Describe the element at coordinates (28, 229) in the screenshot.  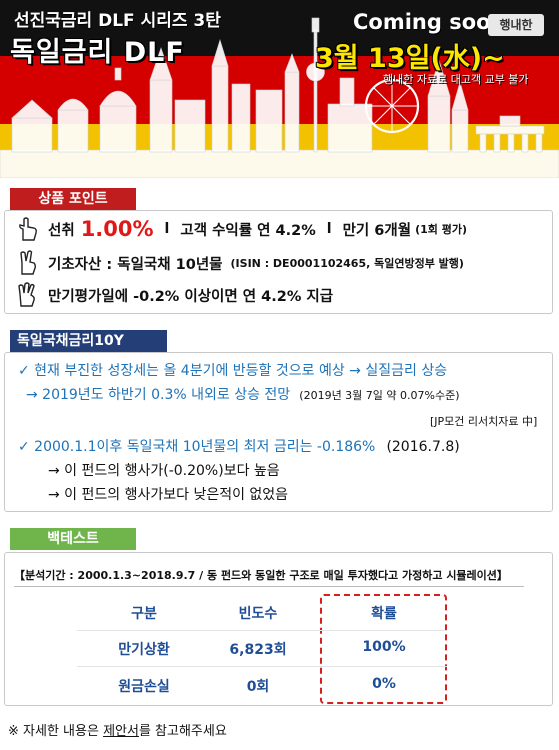
I see `hand-one-finger-icon` at that location.